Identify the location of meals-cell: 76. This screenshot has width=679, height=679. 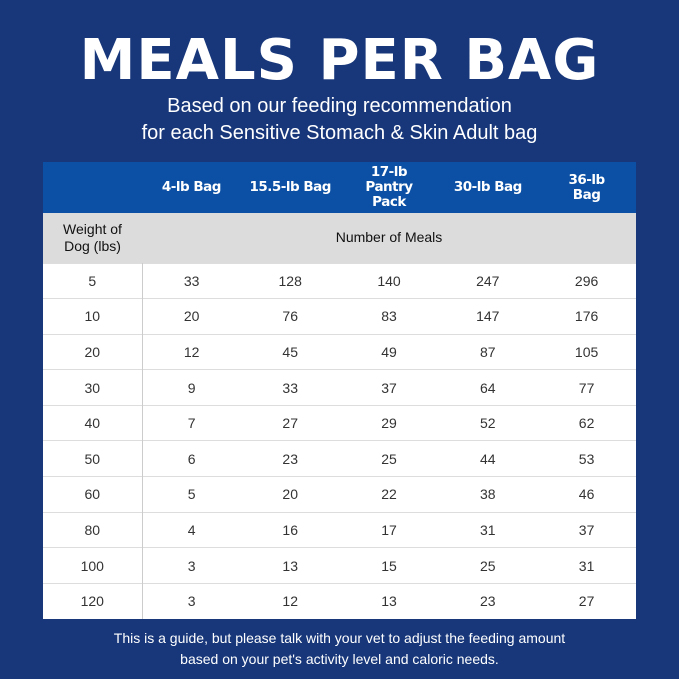
(290, 316).